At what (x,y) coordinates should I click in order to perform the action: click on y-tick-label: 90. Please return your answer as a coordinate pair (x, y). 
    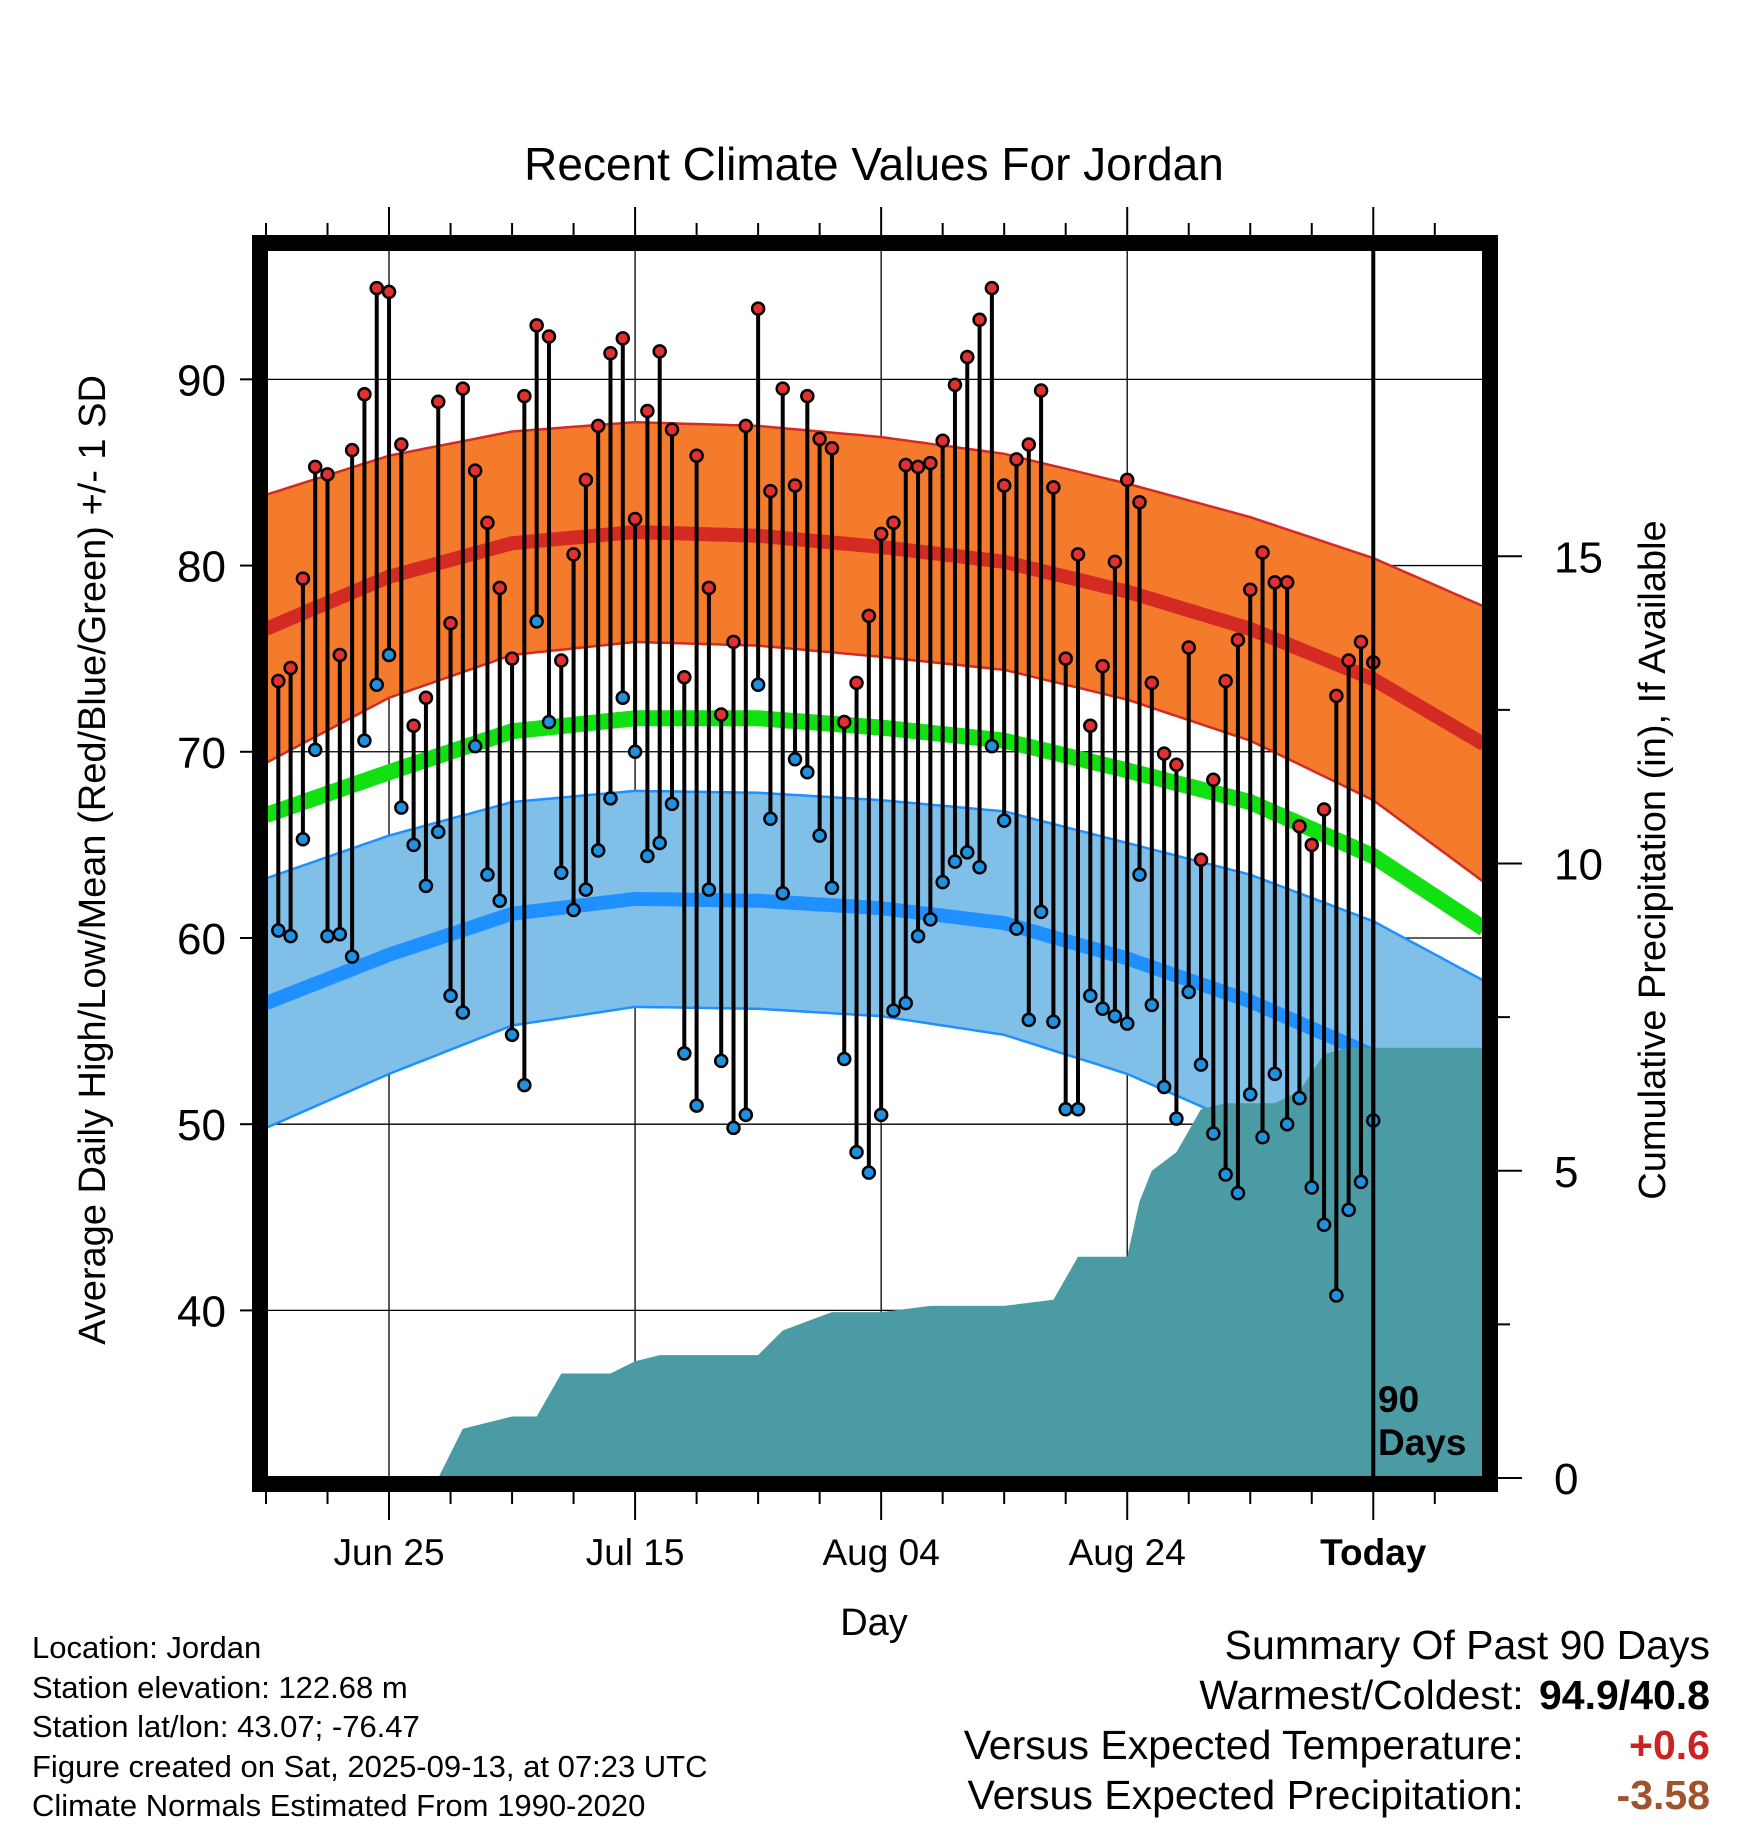
    Looking at the image, I should click on (201, 380).